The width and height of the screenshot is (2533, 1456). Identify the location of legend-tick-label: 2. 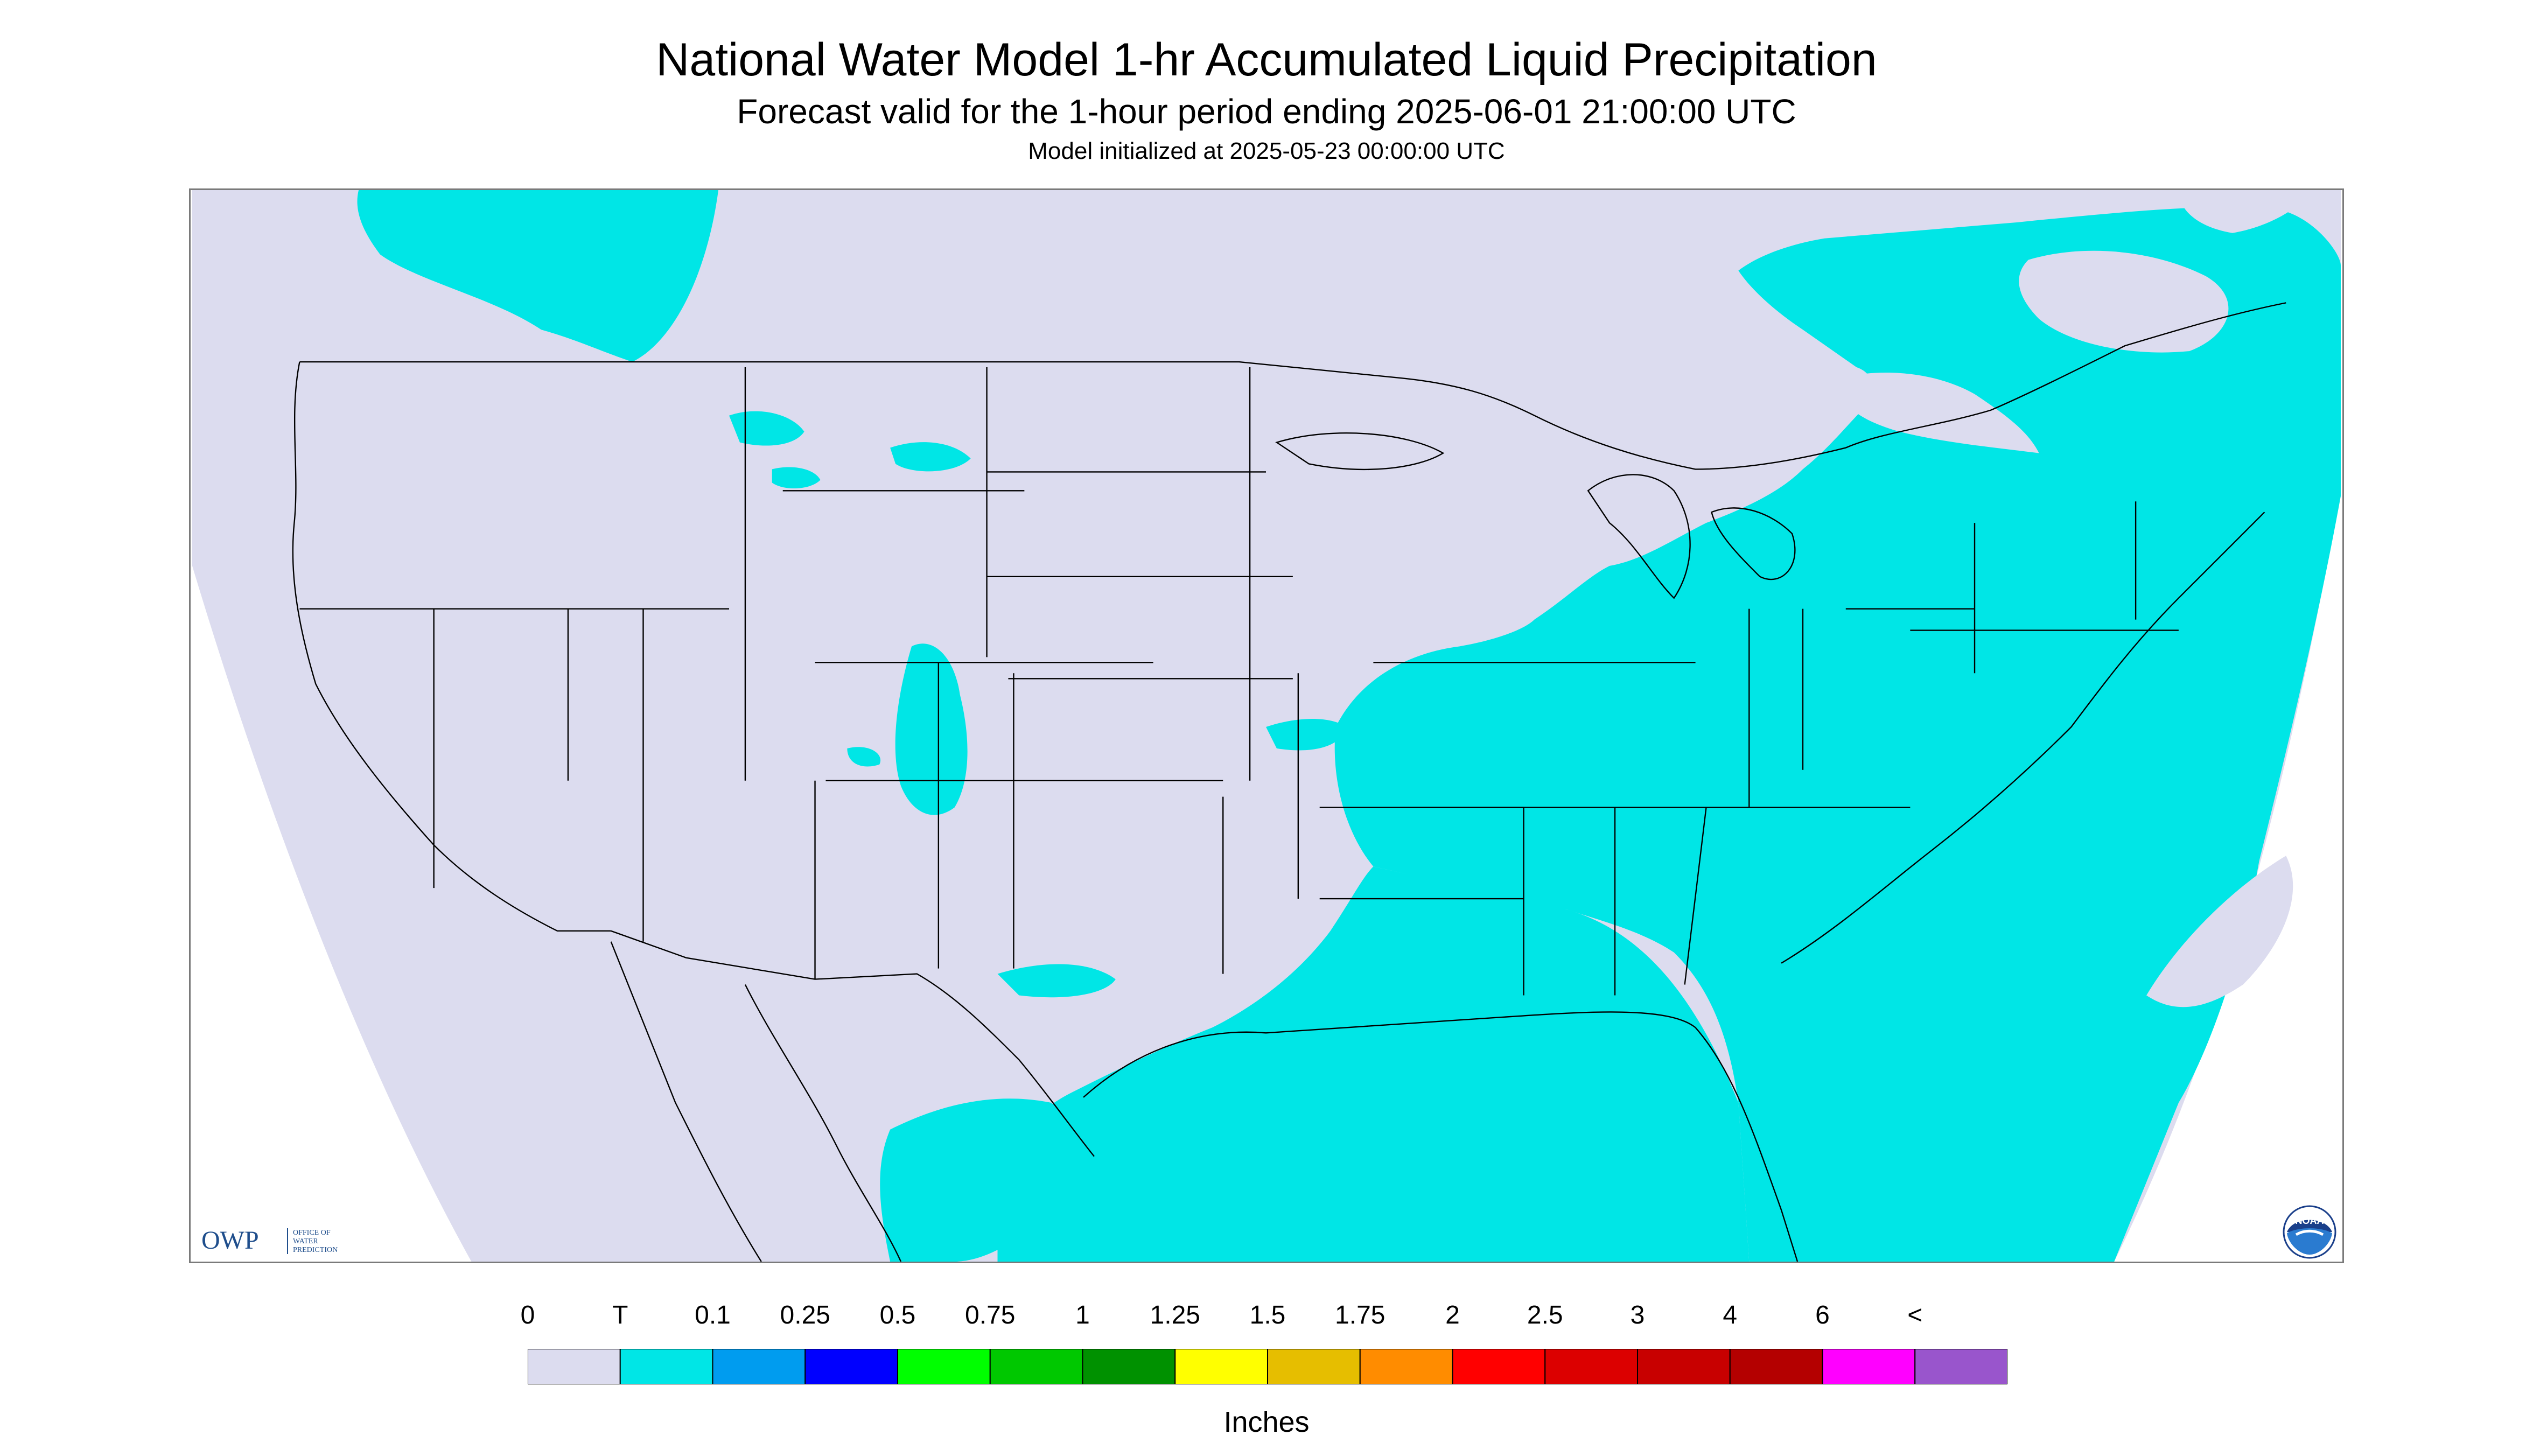
(1452, 1315).